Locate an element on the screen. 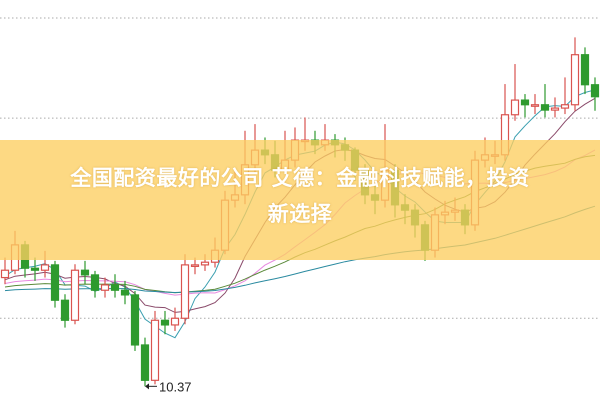  low-annotation-arrowhead is located at coordinates (147, 386).